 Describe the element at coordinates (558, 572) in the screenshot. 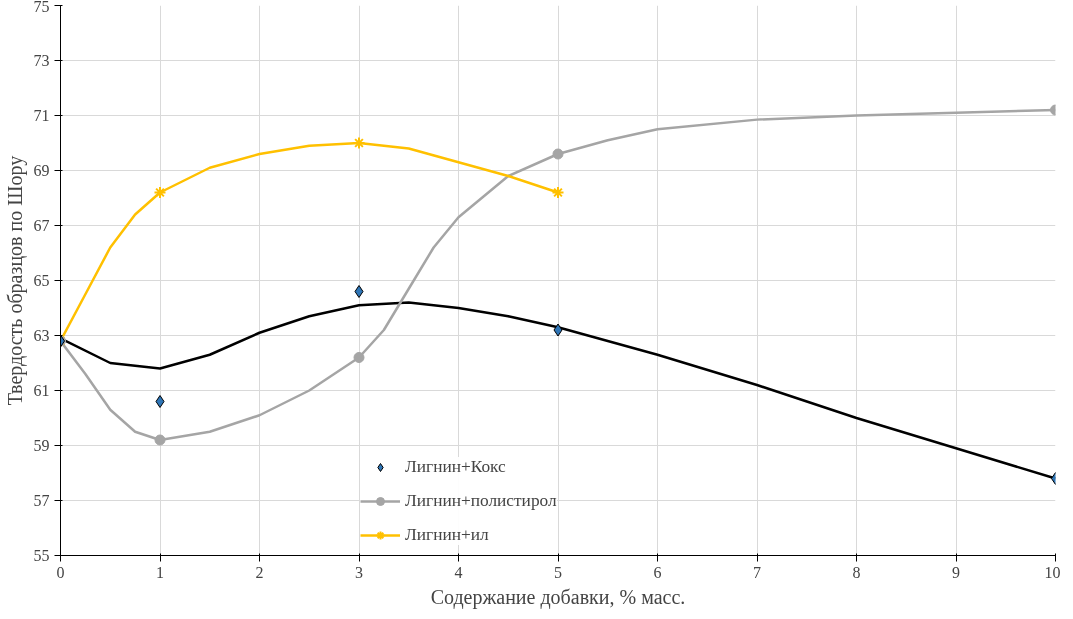

I see `x-tick-label: 5` at that location.